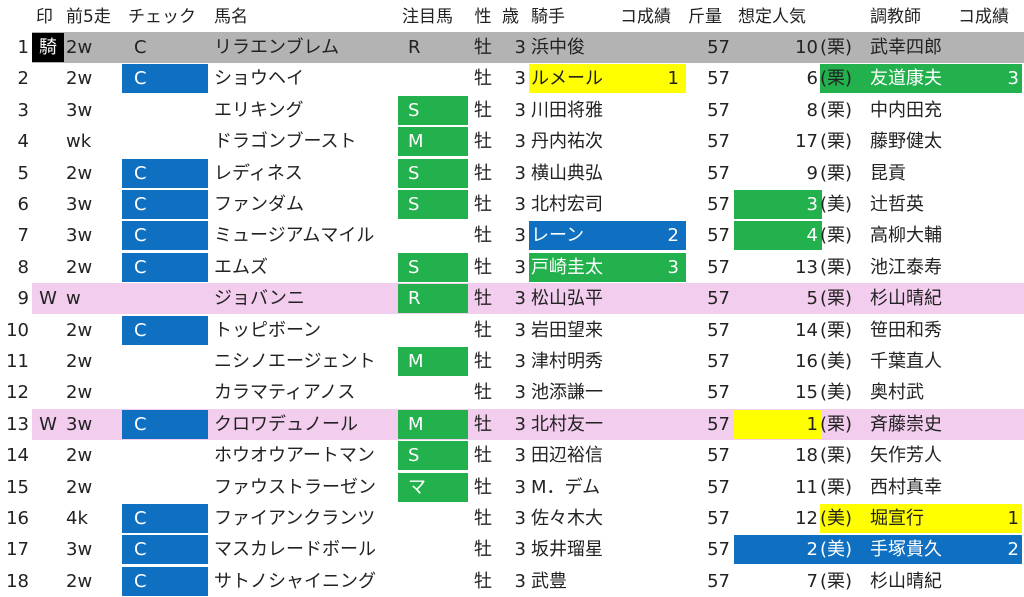 This screenshot has width=1024, height=597. I want to click on trainer-cell: 武幸四郎, so click(906, 47).